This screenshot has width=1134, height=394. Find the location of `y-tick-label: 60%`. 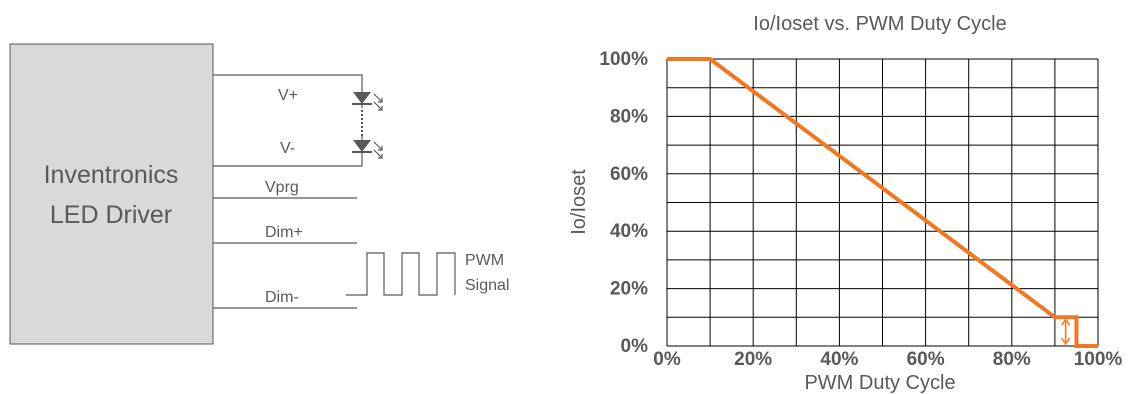

y-tick-label: 60% is located at coordinates (629, 174).